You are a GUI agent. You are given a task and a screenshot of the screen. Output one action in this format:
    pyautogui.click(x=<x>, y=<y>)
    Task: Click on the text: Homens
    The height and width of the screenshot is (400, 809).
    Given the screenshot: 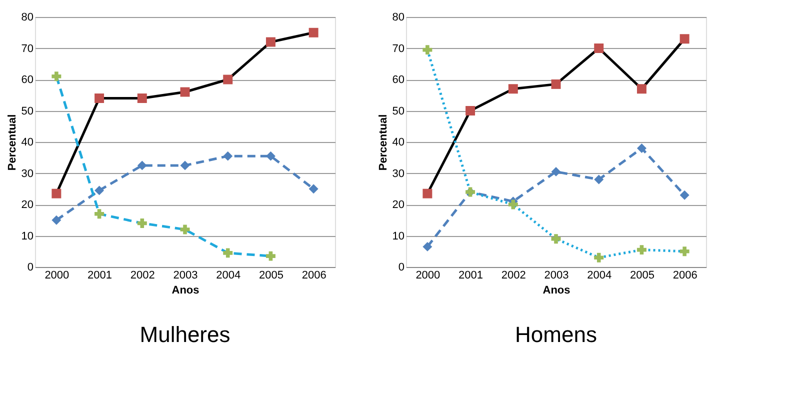 What is the action you would take?
    pyautogui.click(x=556, y=334)
    